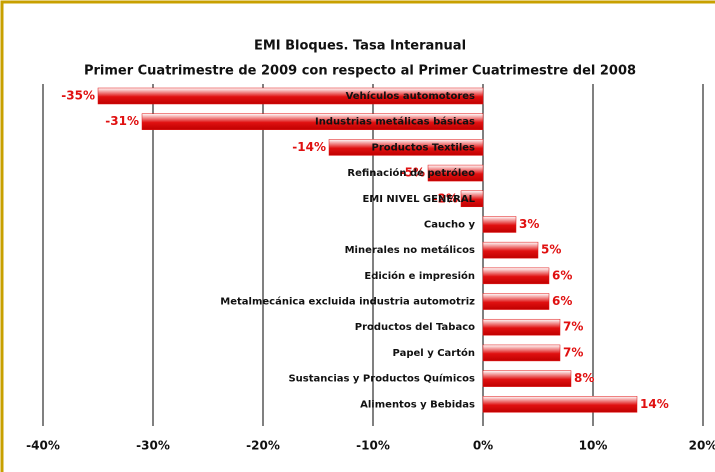  I want to click on value-label: -31%, so click(122, 121).